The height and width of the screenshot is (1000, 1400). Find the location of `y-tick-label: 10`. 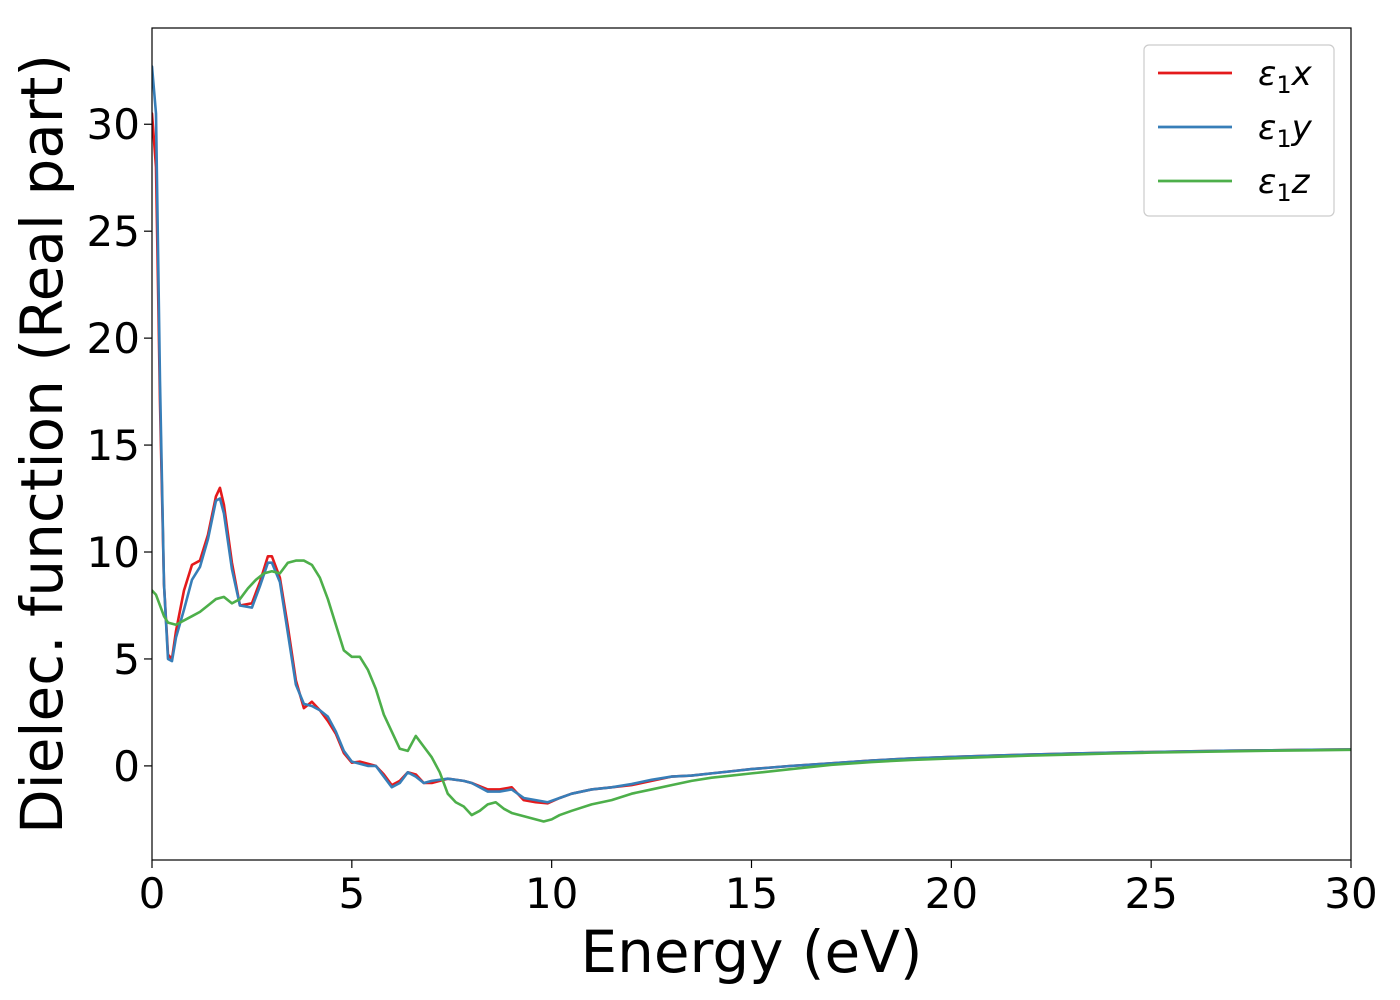

y-tick-label: 10 is located at coordinates (113, 552).